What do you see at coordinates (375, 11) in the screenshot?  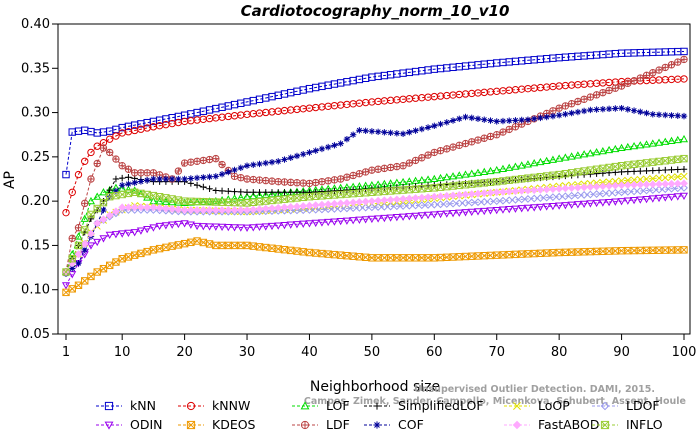 I see `chart-title: Cardiotocography_norm_10_v10` at bounding box center [375, 11].